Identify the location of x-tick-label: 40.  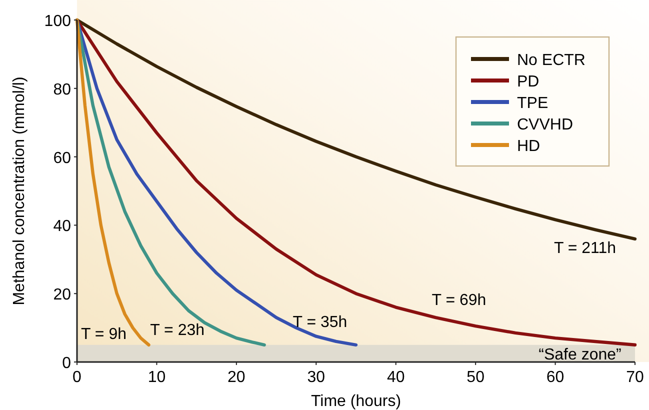
(395, 377).